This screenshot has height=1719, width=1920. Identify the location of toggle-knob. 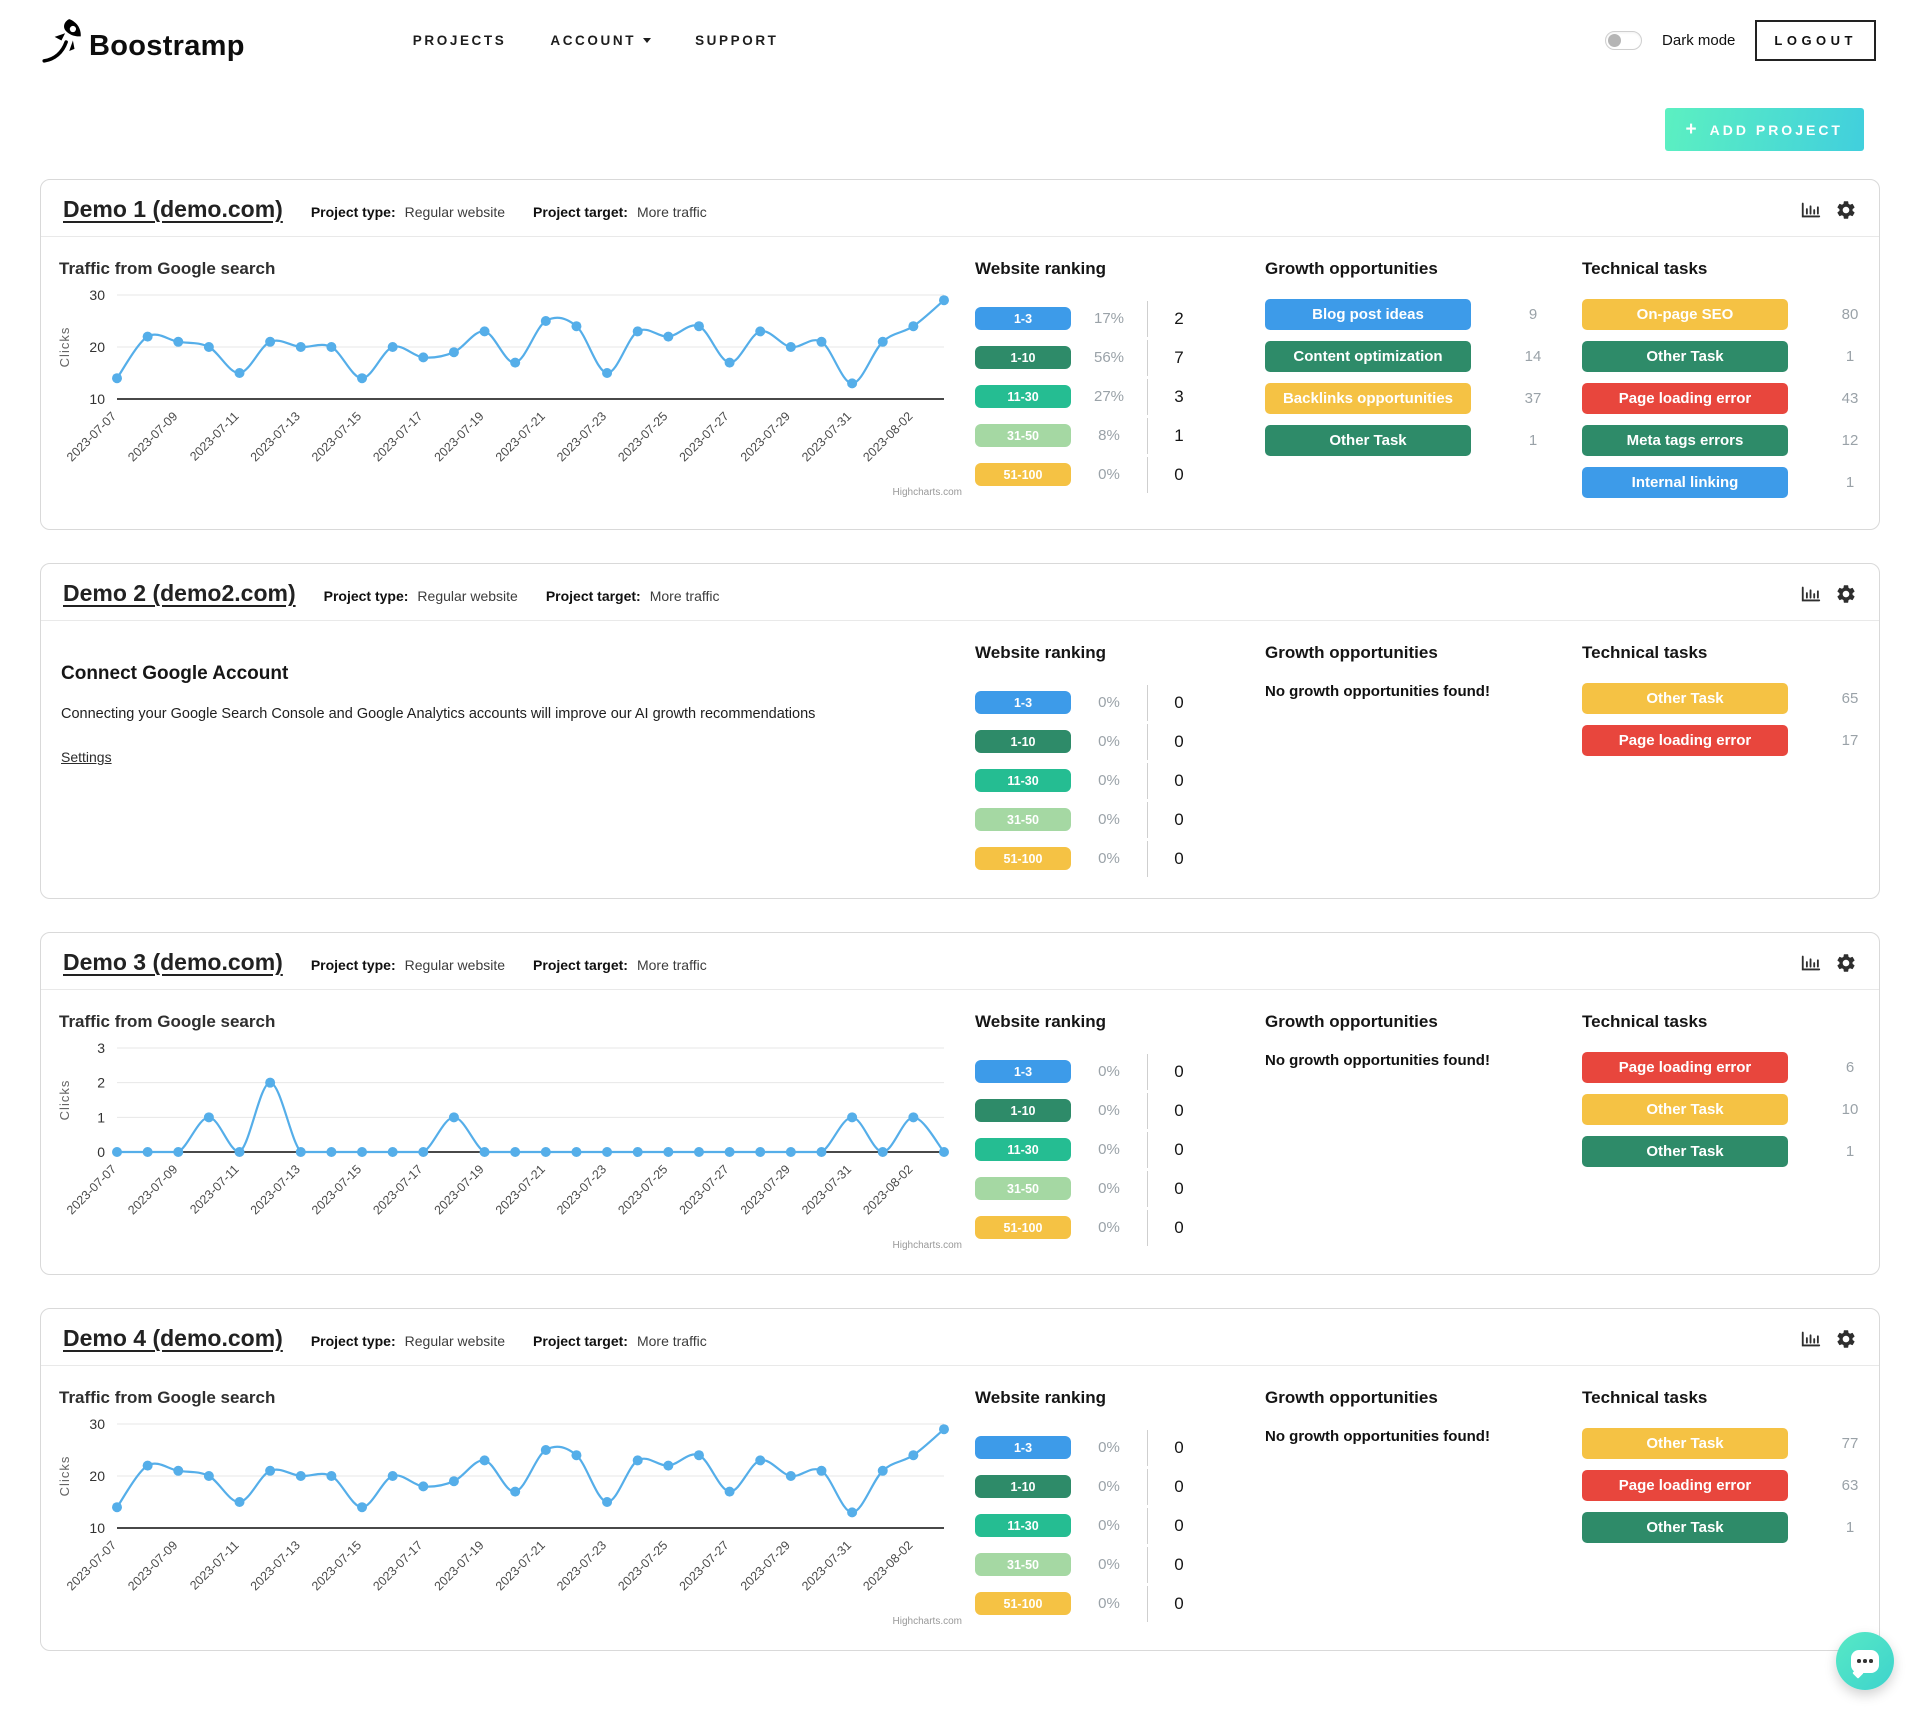
(1615, 40).